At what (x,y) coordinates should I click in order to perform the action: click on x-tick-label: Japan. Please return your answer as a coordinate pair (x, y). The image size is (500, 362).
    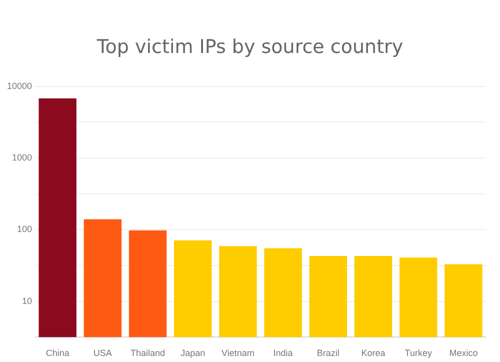
    Looking at the image, I should click on (193, 353).